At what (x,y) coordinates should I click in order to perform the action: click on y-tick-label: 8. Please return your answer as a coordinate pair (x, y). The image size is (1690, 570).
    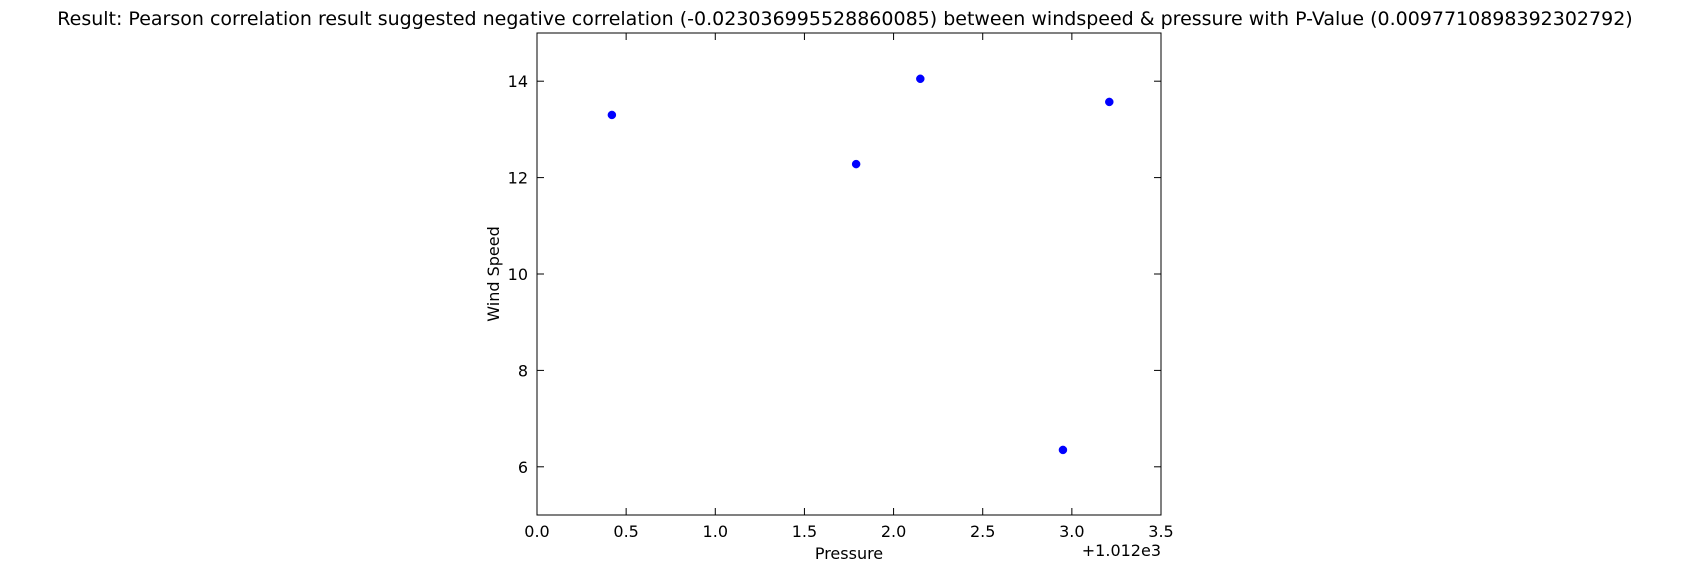
    Looking at the image, I should click on (523, 370).